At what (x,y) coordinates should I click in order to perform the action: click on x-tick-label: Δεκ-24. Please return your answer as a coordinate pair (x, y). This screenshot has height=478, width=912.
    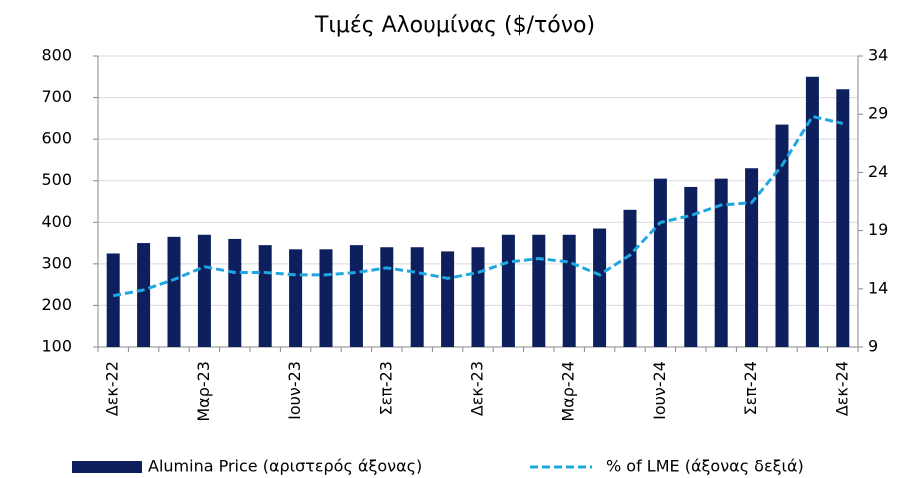
    Looking at the image, I should click on (841, 388).